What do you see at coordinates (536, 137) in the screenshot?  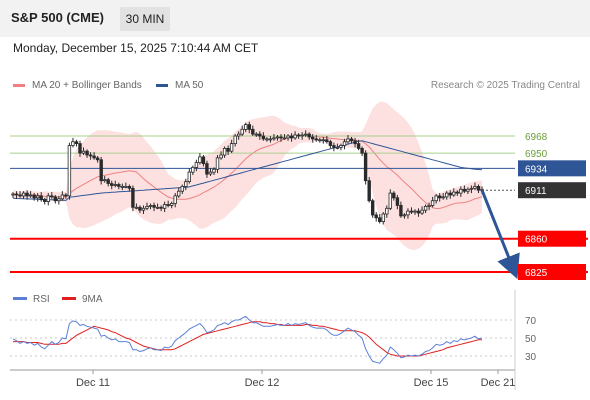 I see `level-label-resistance: 6968` at bounding box center [536, 137].